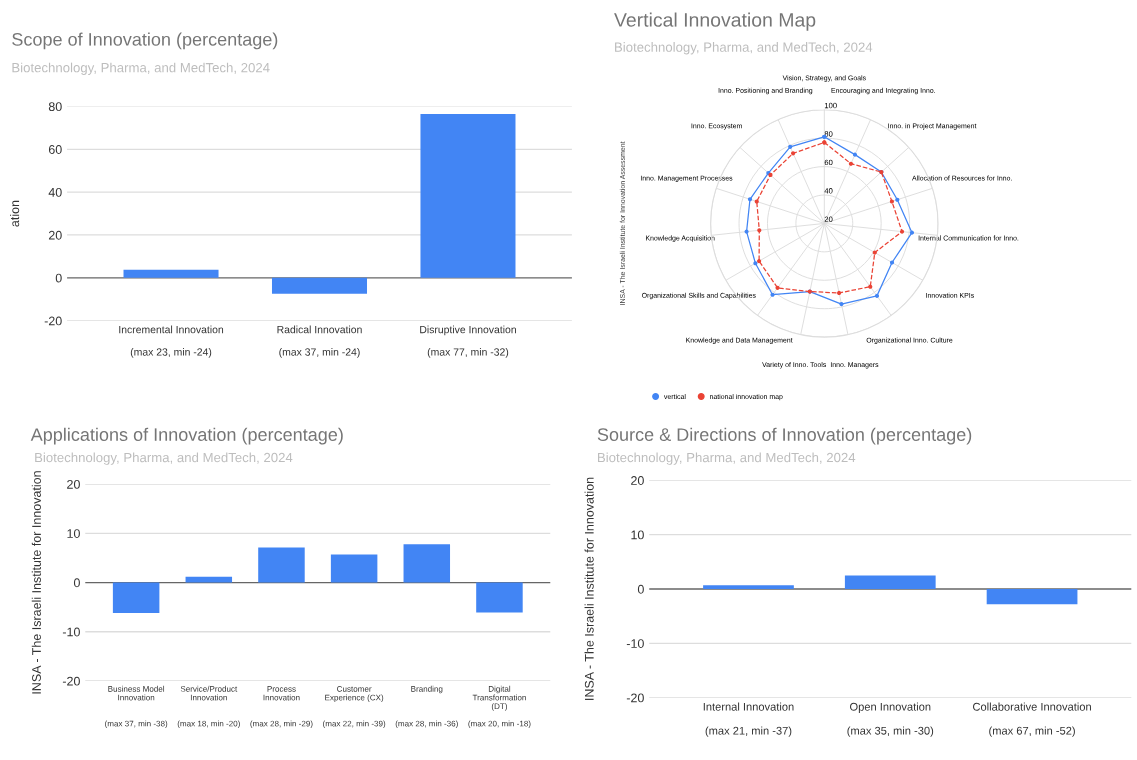 This screenshot has height=760, width=1137. What do you see at coordinates (426, 707) in the screenshot?
I see `category-label: Branding (max 28, min -36)` at bounding box center [426, 707].